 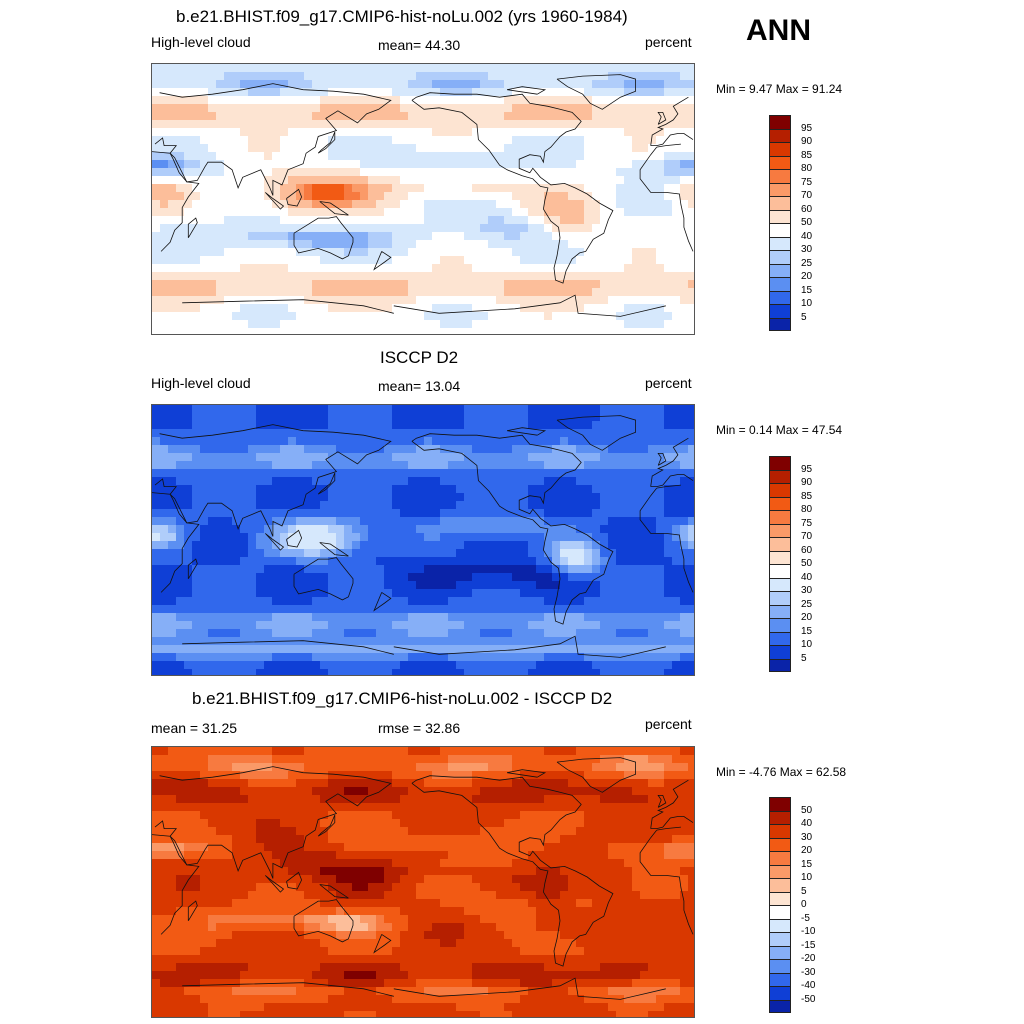 I want to click on colorbar-tick-label: 0, so click(x=804, y=904).